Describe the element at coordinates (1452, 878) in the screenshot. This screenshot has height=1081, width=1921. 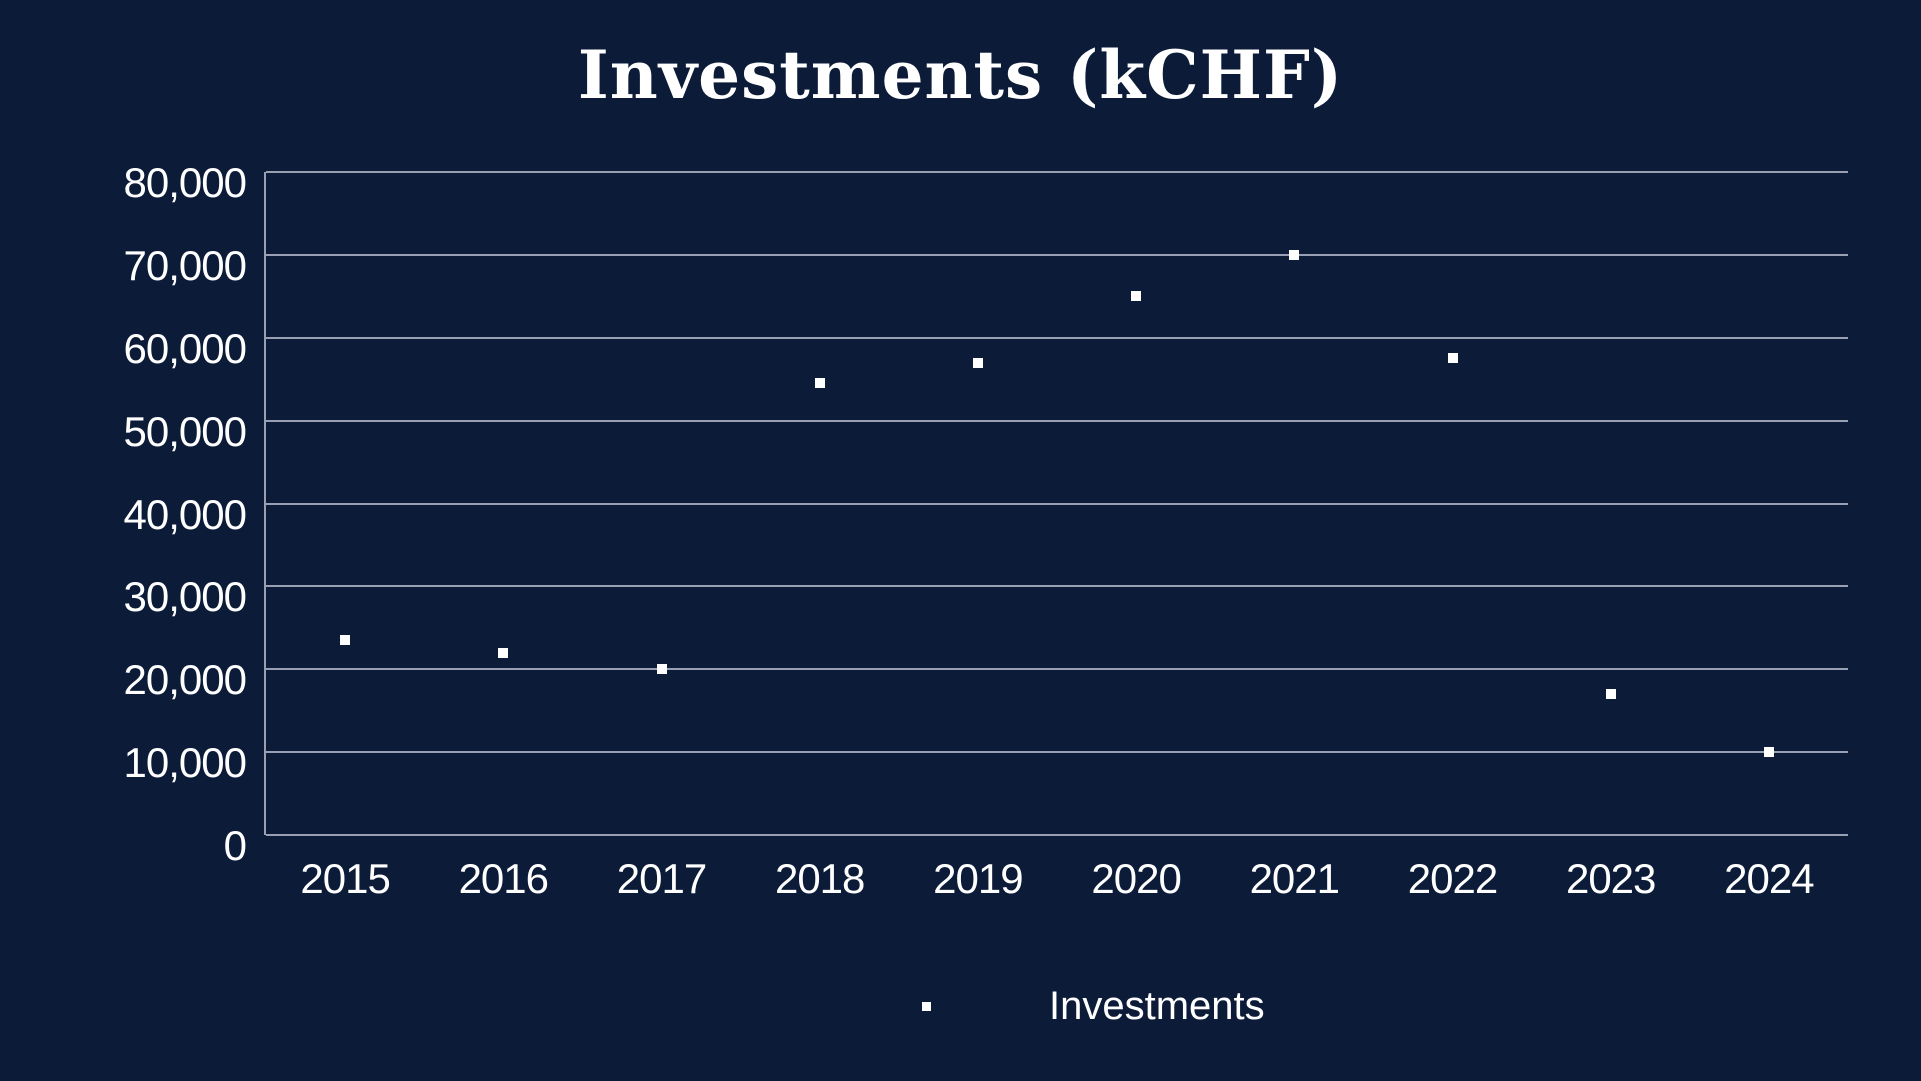
I see `x-axis-tick-label: 2022` at that location.